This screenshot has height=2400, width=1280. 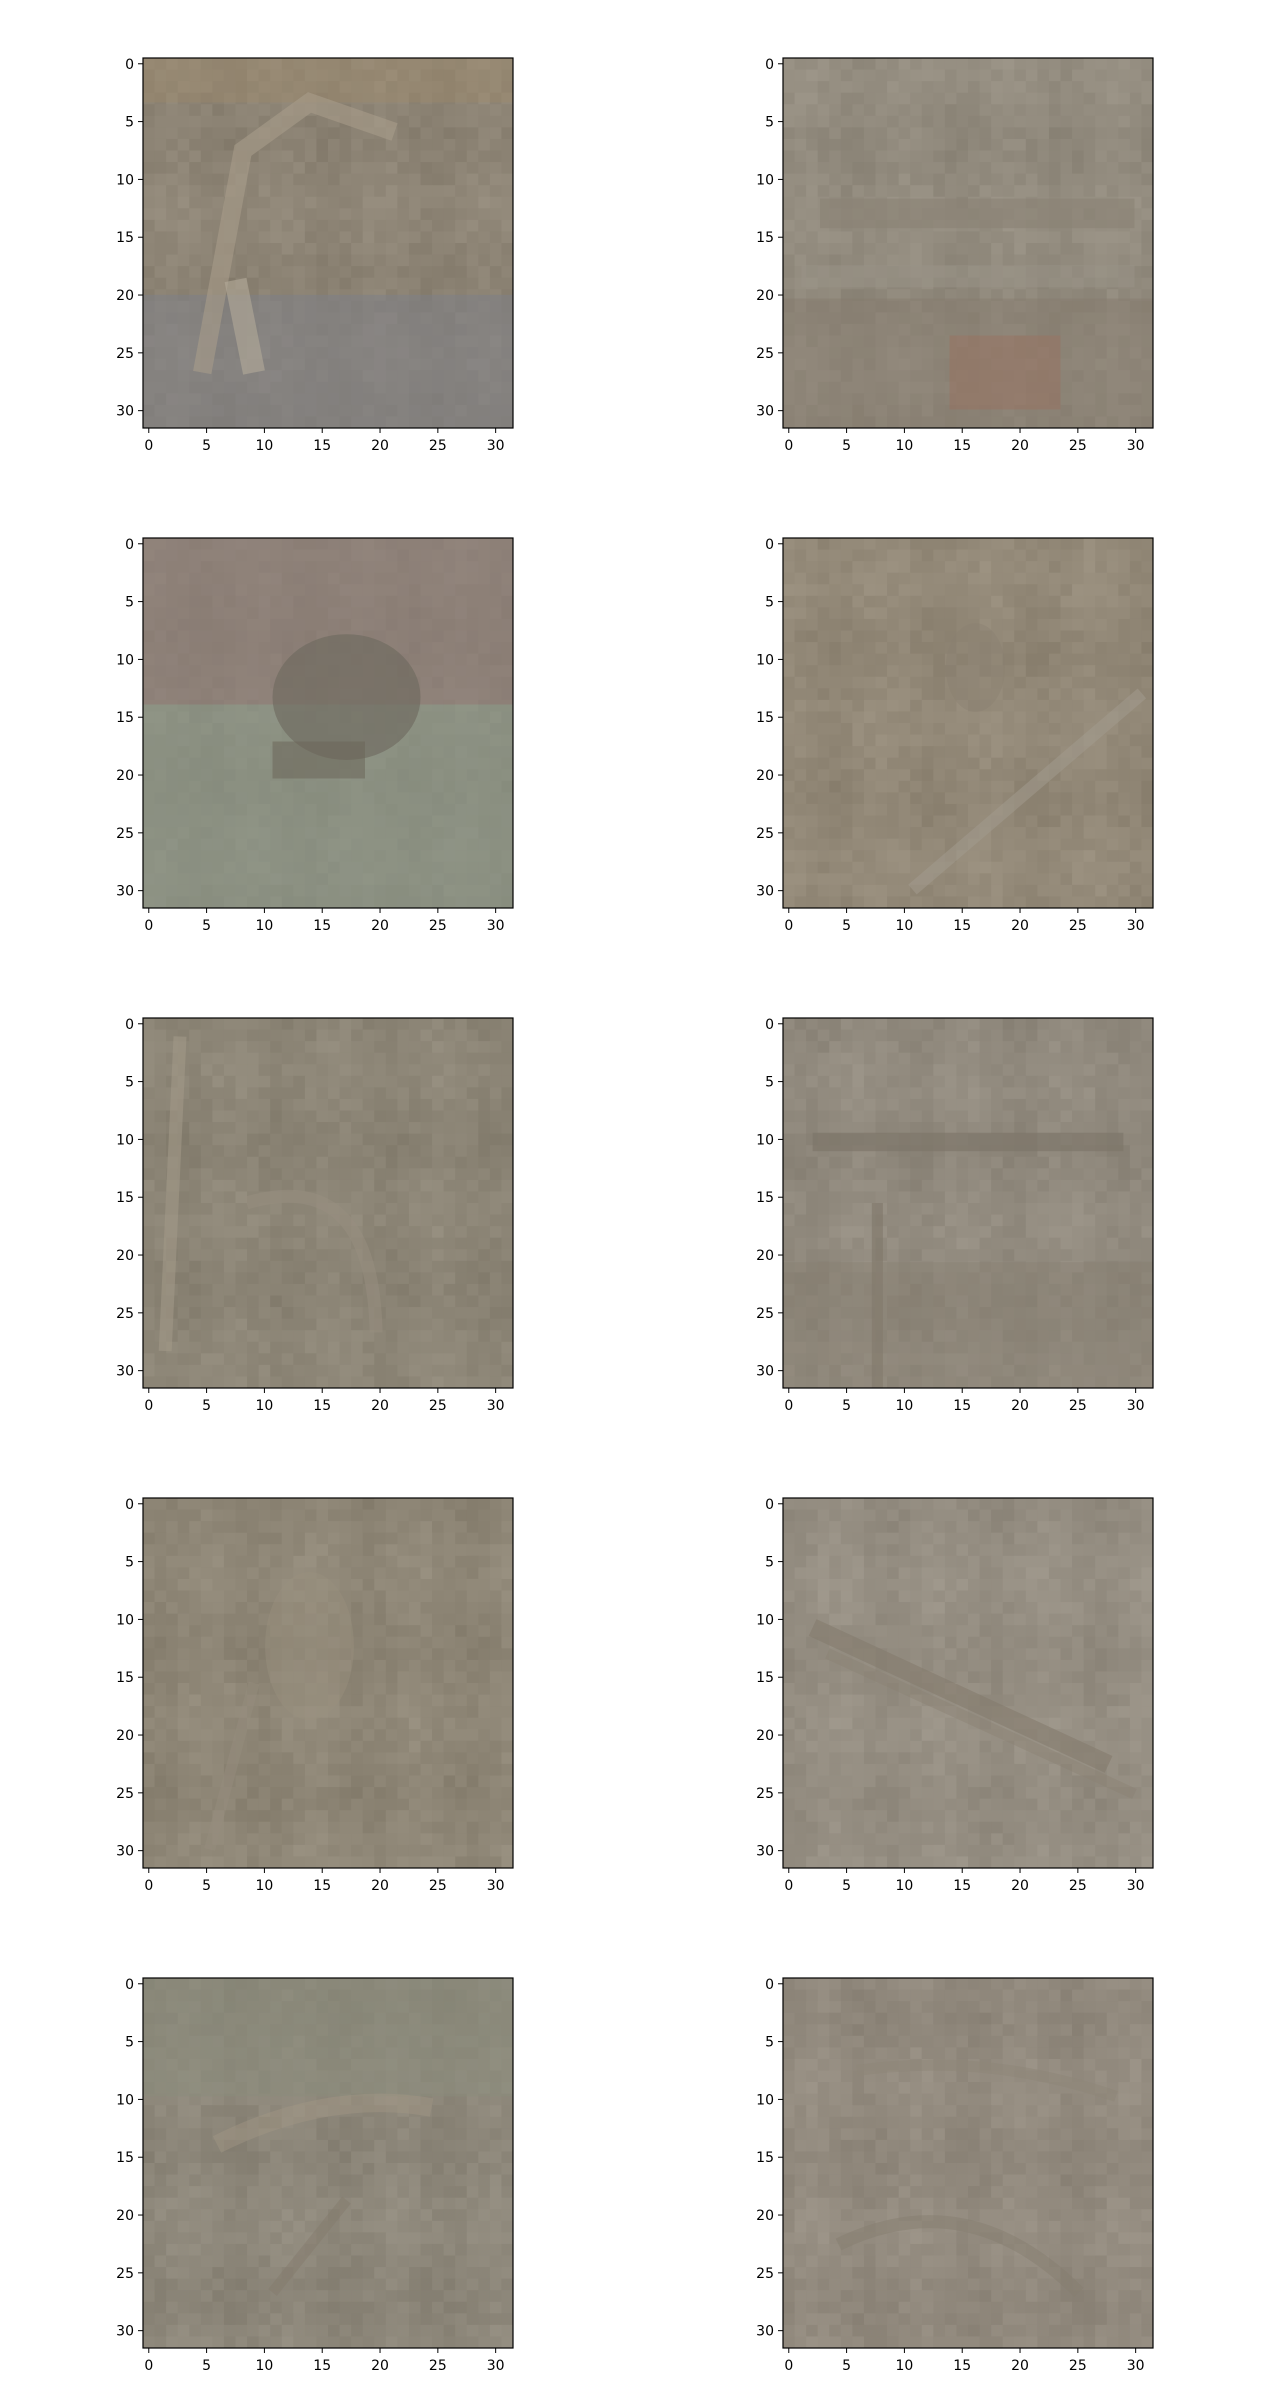 I want to click on subplot-4: 0 5 10 15 20 25 30 0 5 10 15 20 25 30, so click(x=955, y=735).